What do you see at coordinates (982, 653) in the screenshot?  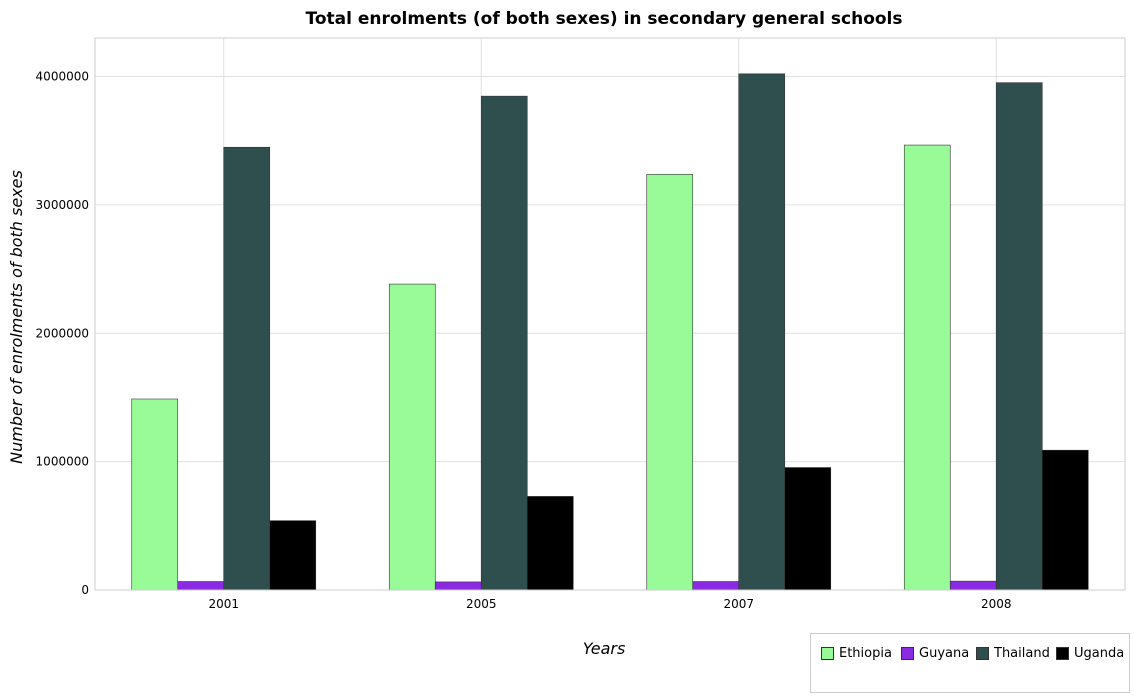 I see `legend-swatch-thailand` at bounding box center [982, 653].